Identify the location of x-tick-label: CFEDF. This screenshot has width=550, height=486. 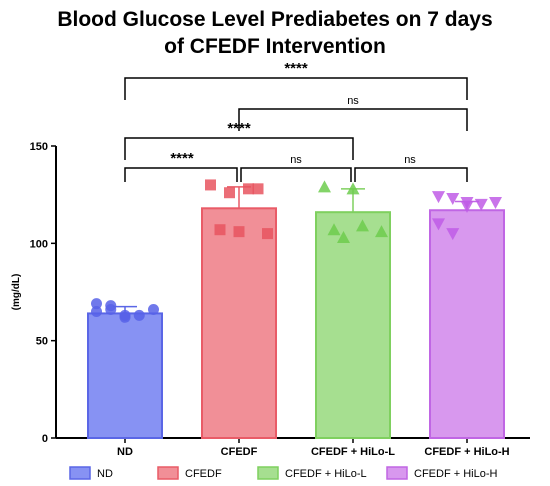
(239, 452).